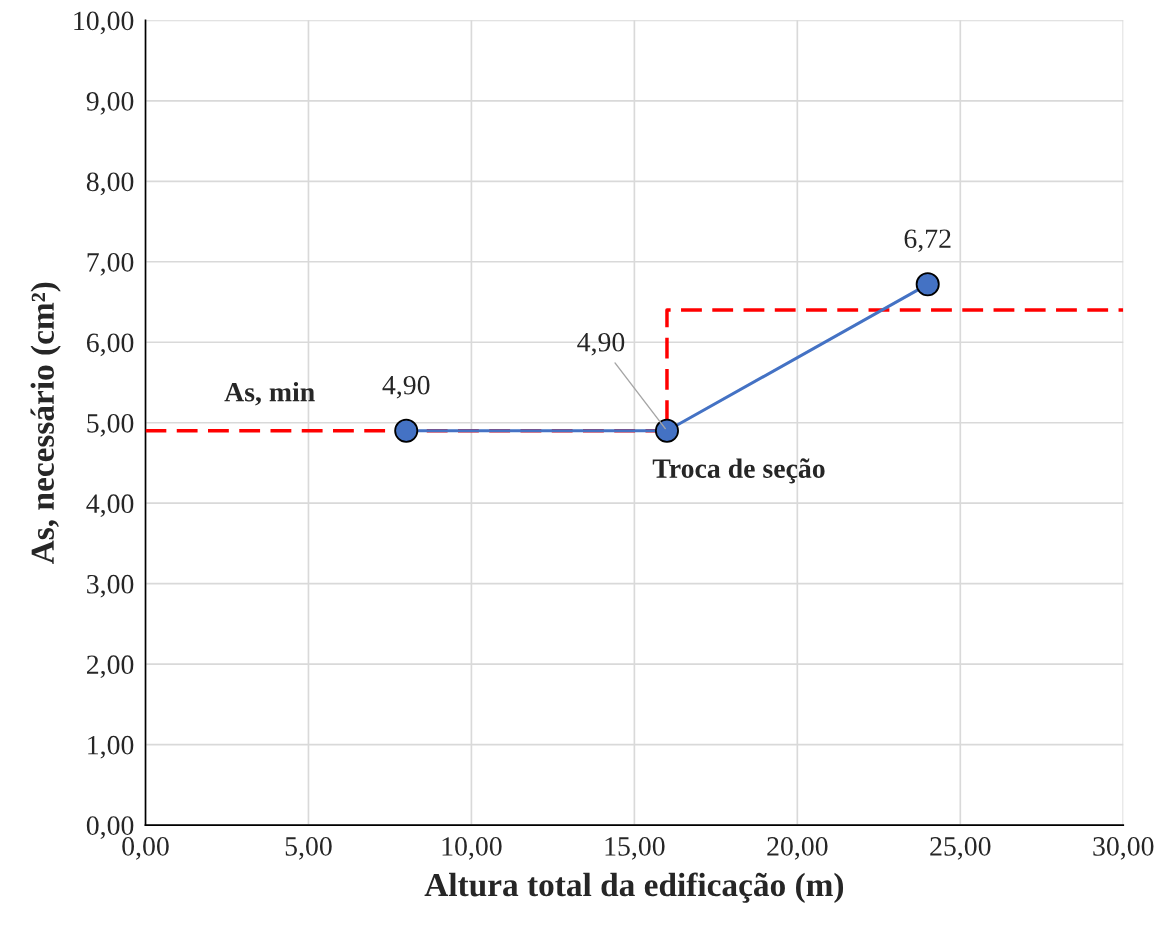  I want to click on y-tick-label: 9,00, so click(110, 103).